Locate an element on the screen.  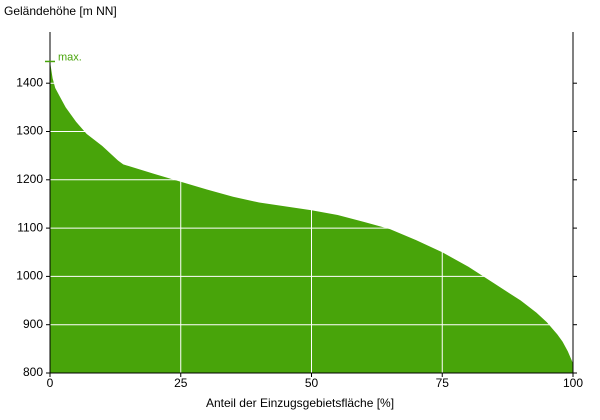
y-tick-label: 1400 is located at coordinates (29, 82).